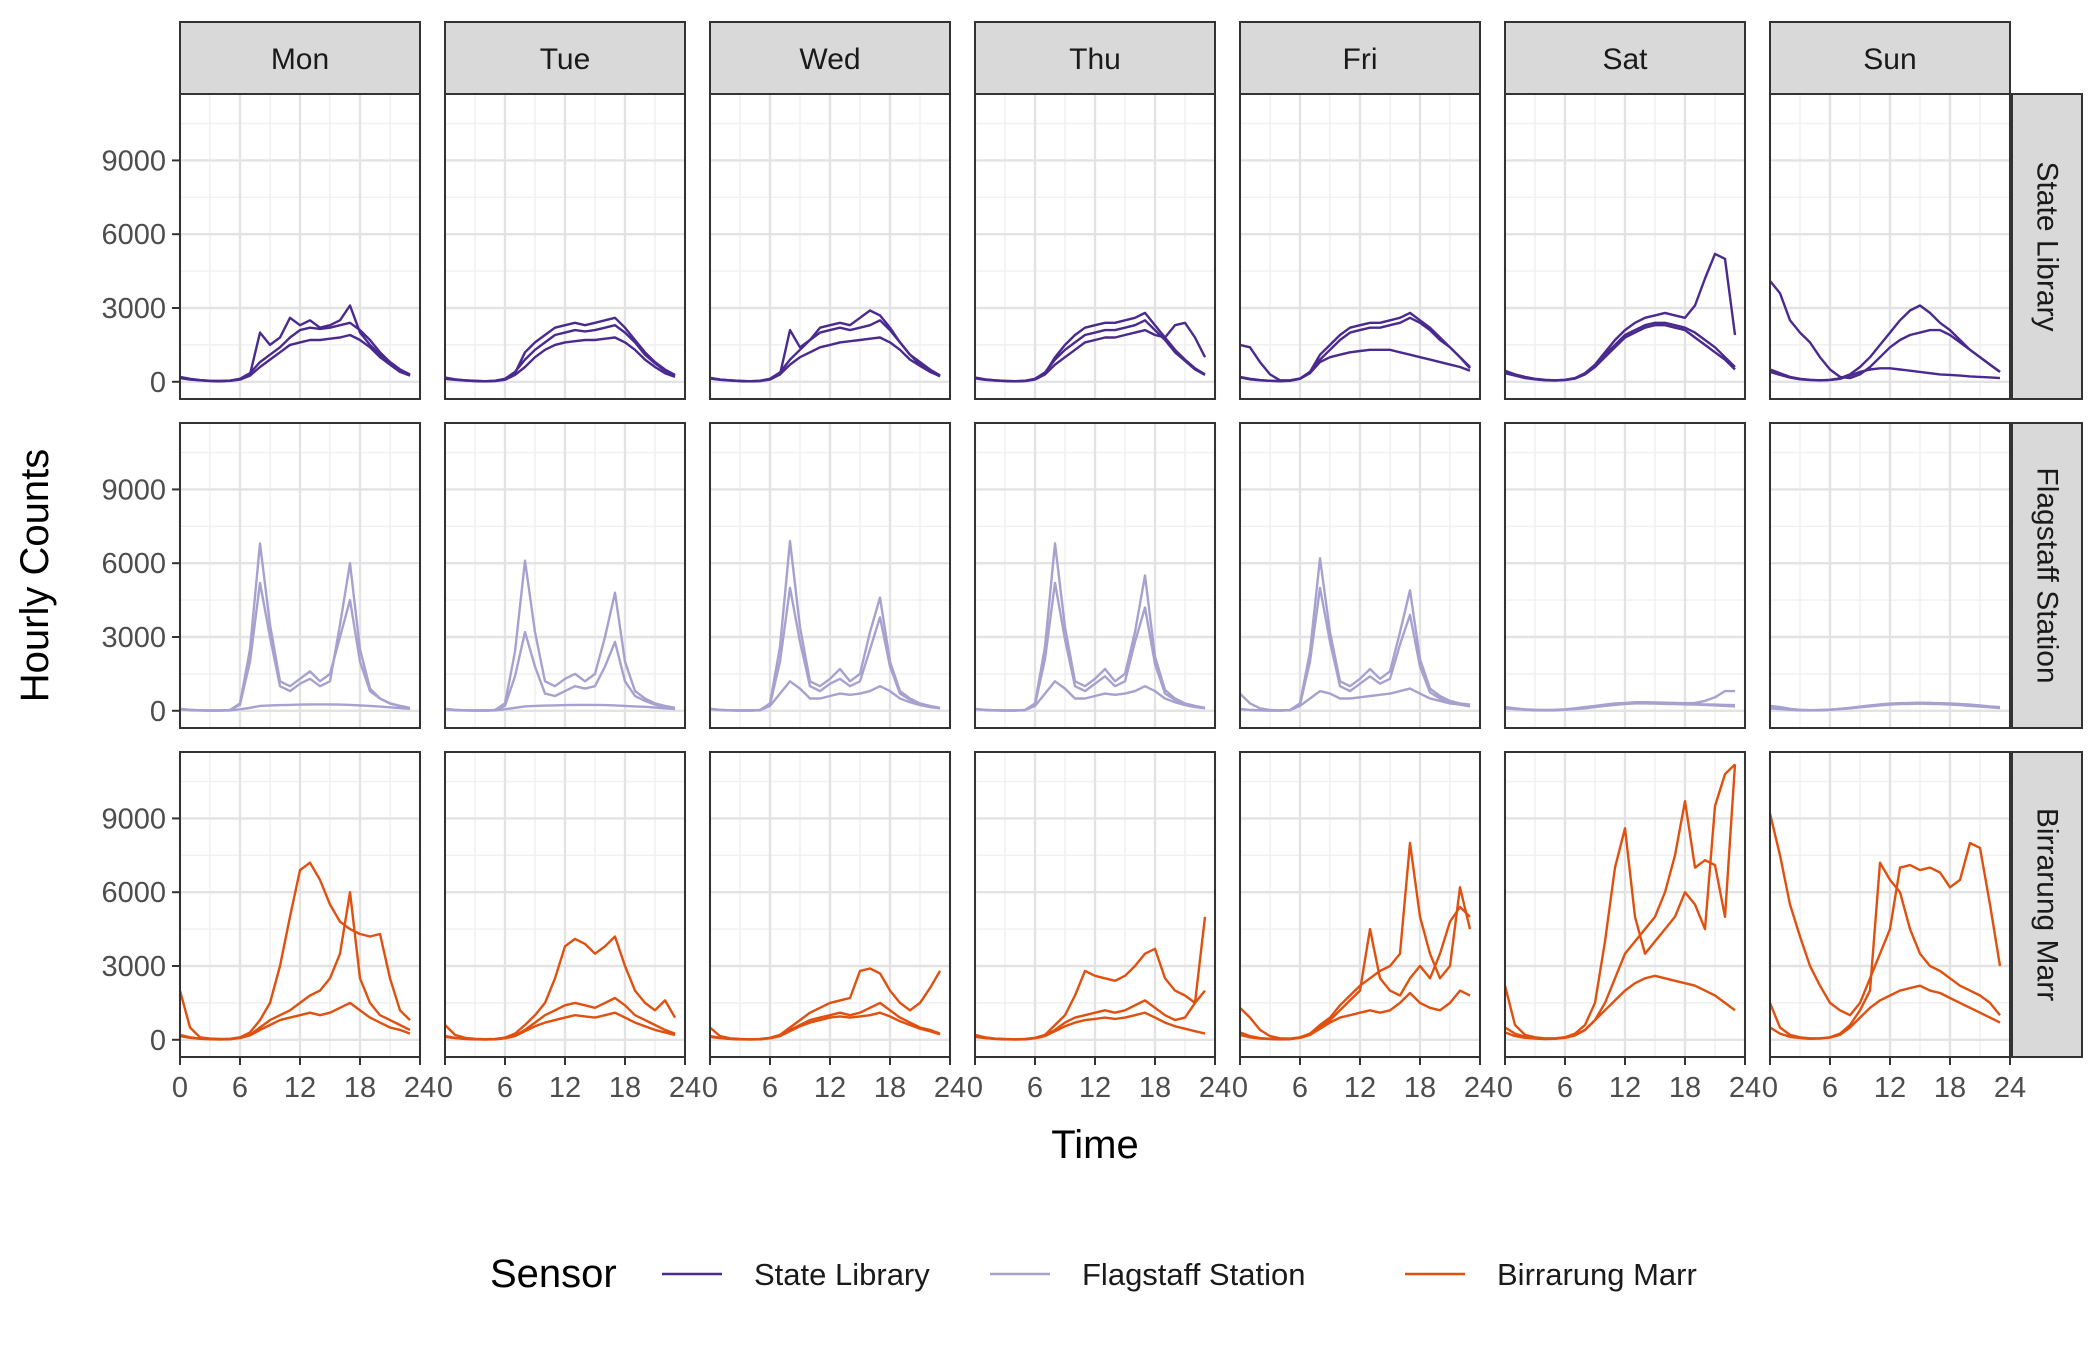  Describe the element at coordinates (1620, 317) in the screenshot. I see `panel-lines-state-library-sat` at that location.